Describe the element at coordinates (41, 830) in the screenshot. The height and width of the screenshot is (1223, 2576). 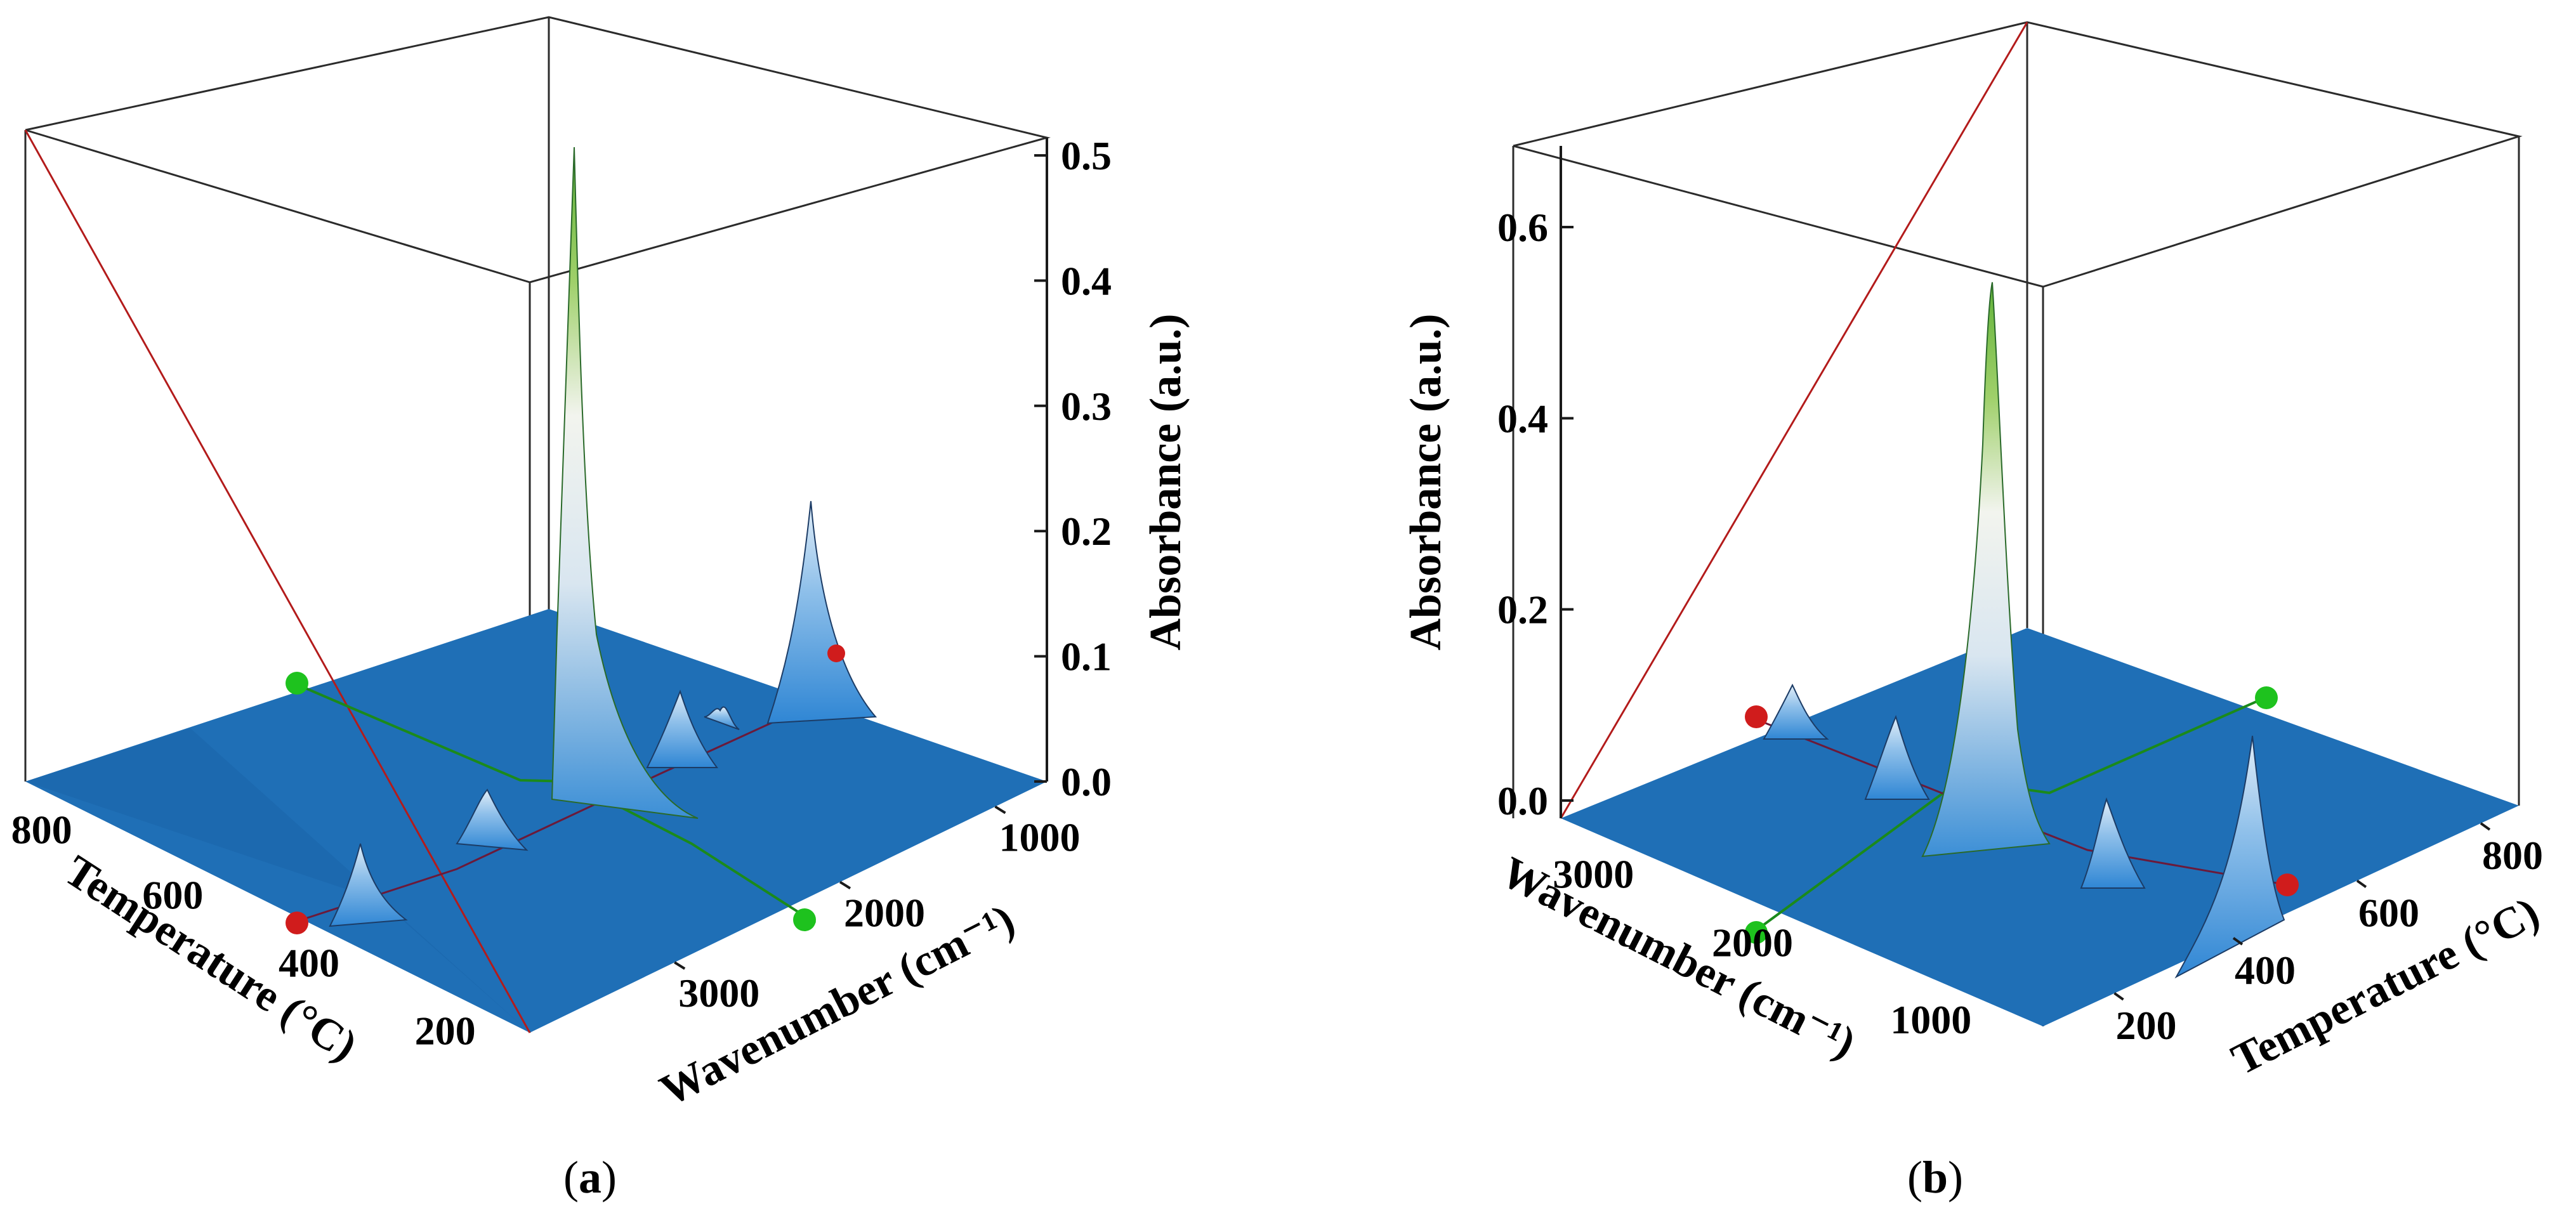
I see `panel-a-temperature-tick-label: 800` at that location.